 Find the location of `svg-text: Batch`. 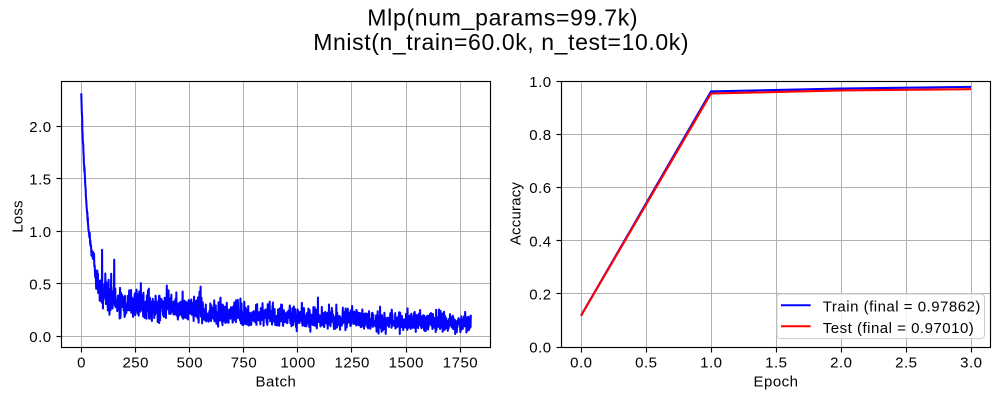

svg-text: Batch is located at coordinates (275, 382).